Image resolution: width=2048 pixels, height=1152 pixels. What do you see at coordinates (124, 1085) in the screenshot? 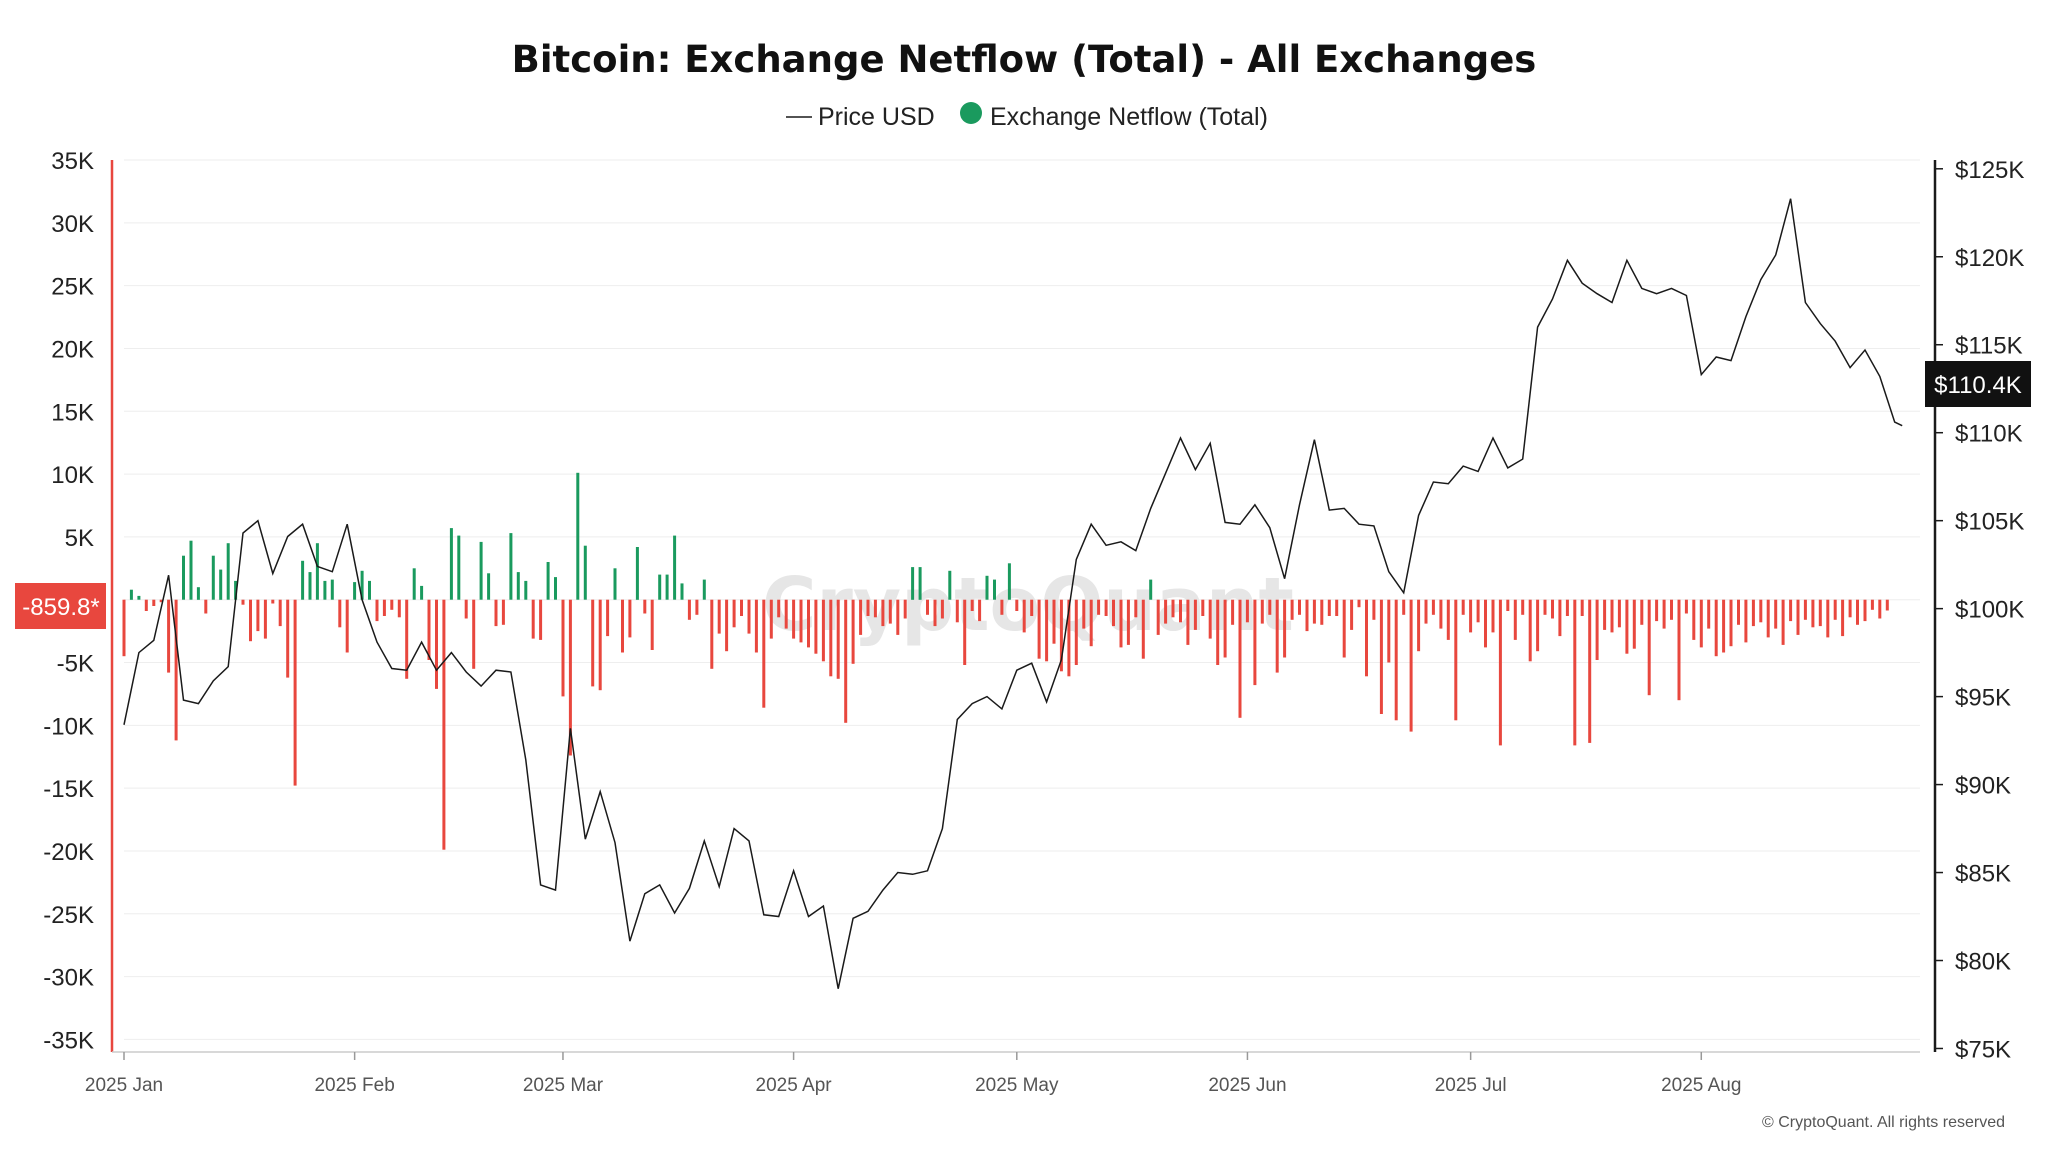
I see `x-tick-label: 2025 Jan` at bounding box center [124, 1085].